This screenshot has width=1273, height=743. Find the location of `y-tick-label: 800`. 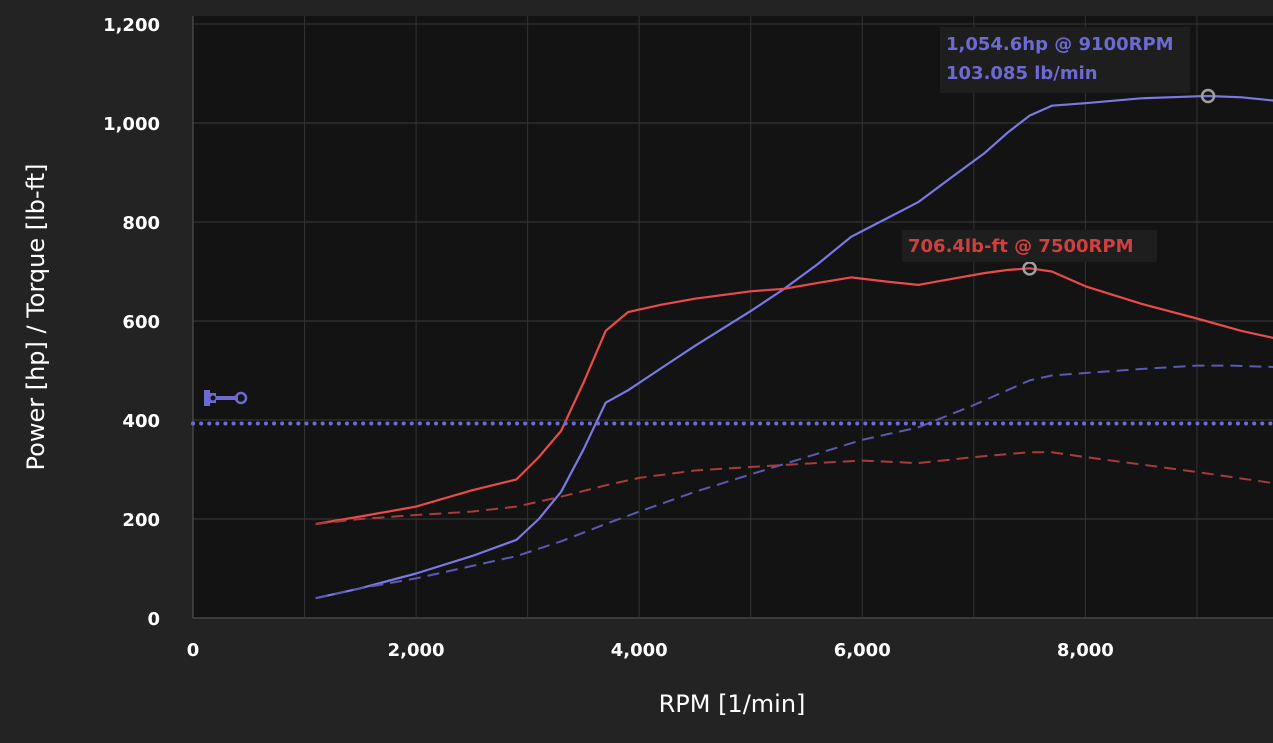

y-tick-label: 800 is located at coordinates (141, 223).